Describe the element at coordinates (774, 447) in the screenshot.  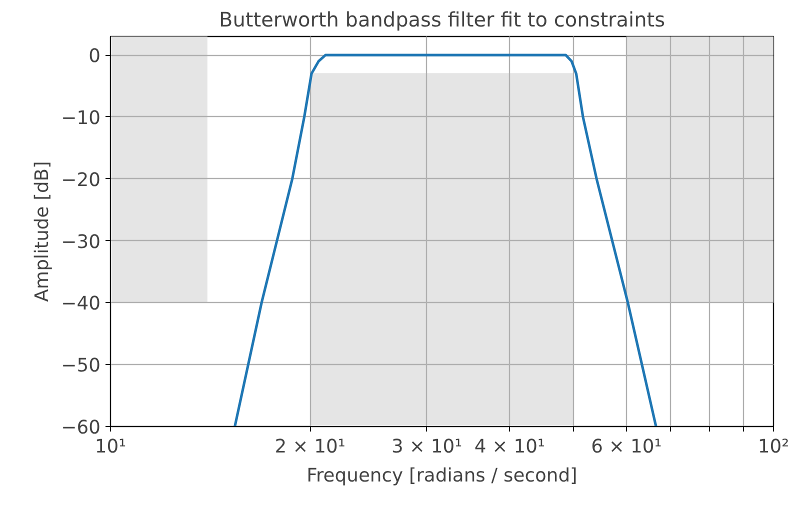
I see `x-tick-label: 10²` at that location.